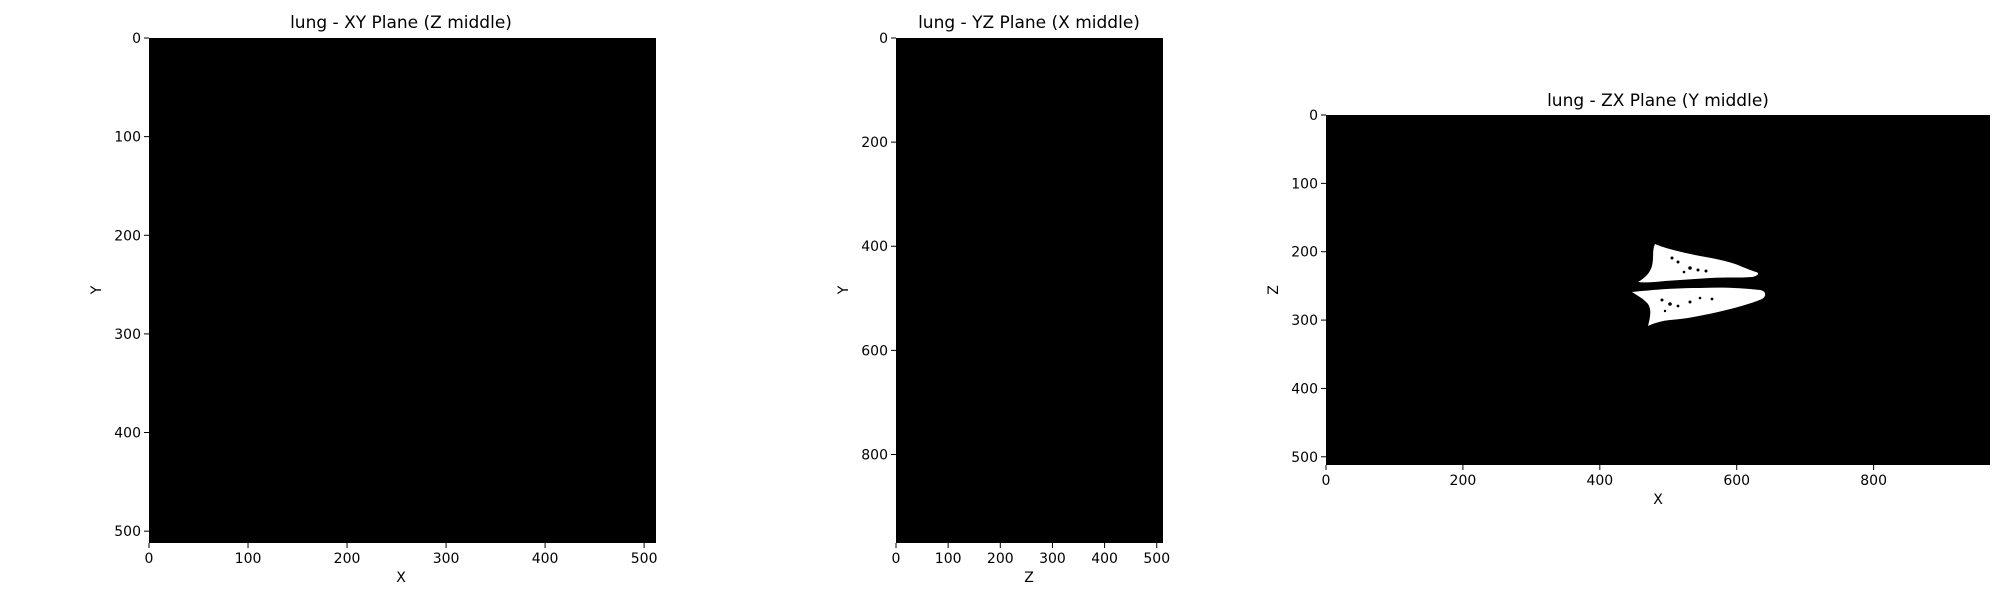 The image size is (2000, 600). I want to click on panel-zx-xticks: 0 200 400 600 800, so click(1604, 477).